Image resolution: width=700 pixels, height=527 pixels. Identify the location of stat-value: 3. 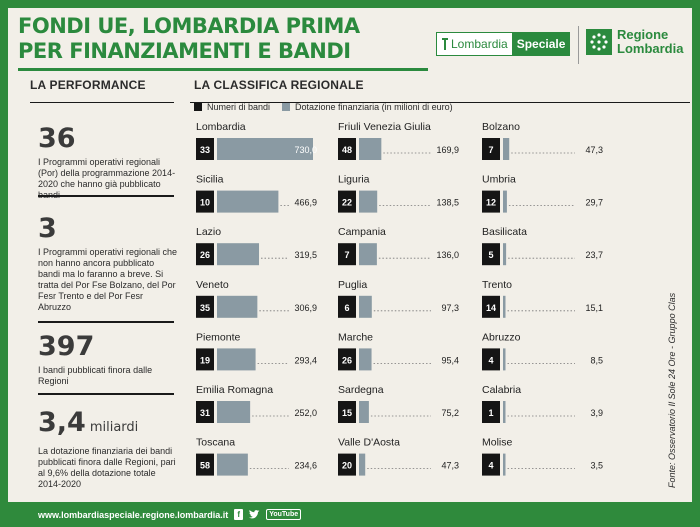
(47, 228).